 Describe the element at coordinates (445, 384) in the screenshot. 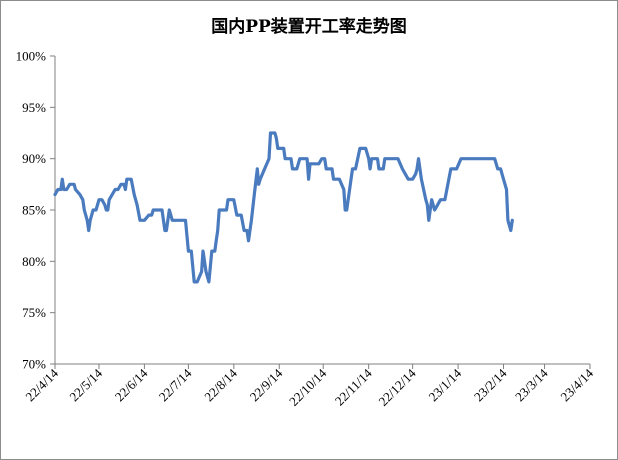

I see `x-tick-label: 23/1/14` at that location.